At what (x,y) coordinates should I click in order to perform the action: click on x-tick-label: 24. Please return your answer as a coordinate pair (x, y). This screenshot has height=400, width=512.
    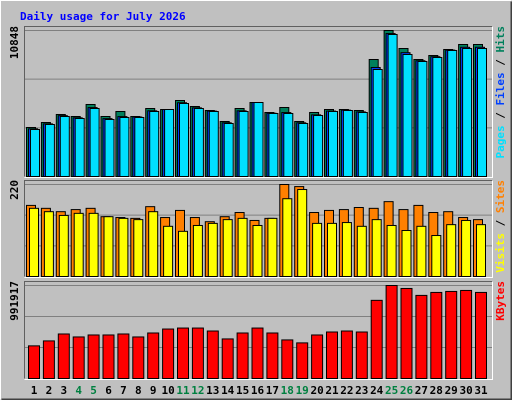
    Looking at the image, I should click on (377, 390).